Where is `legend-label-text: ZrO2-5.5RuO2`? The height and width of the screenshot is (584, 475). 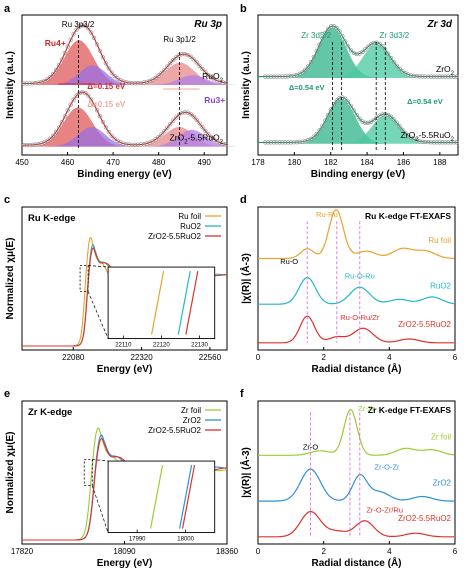
legend-label-text: ZrO2-5.5RuO2 is located at coordinates (174, 430).